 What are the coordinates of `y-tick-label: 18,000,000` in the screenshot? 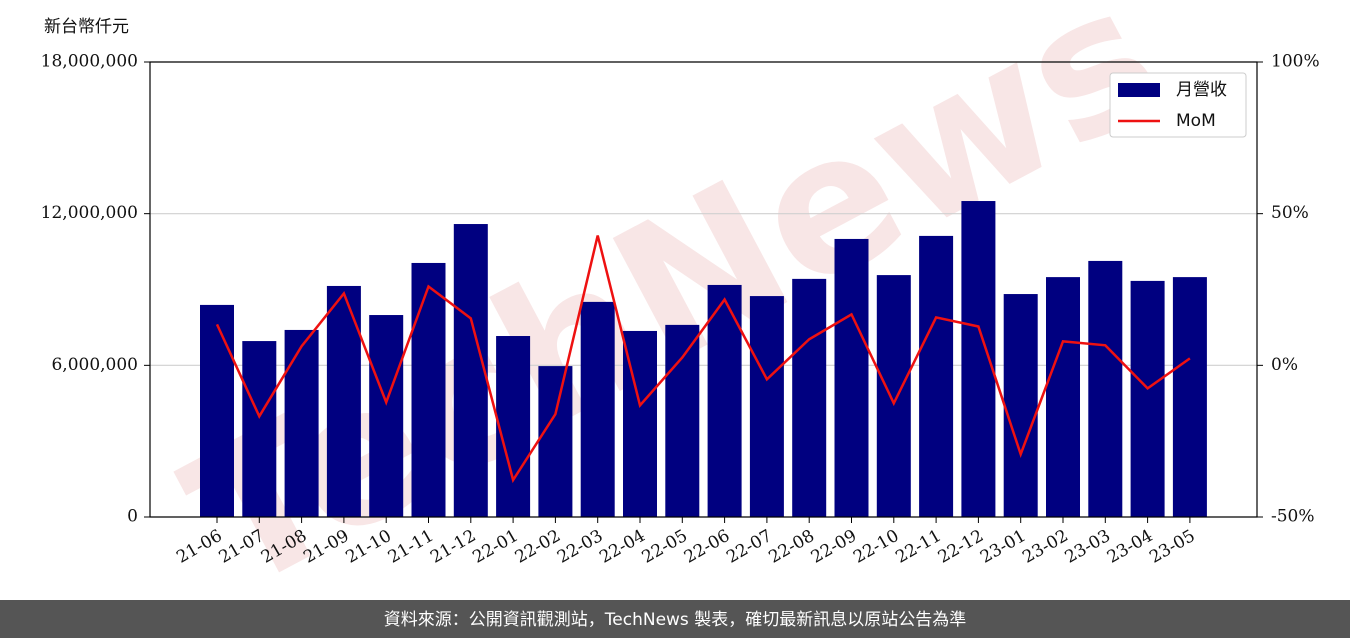 It's located at (89, 62).